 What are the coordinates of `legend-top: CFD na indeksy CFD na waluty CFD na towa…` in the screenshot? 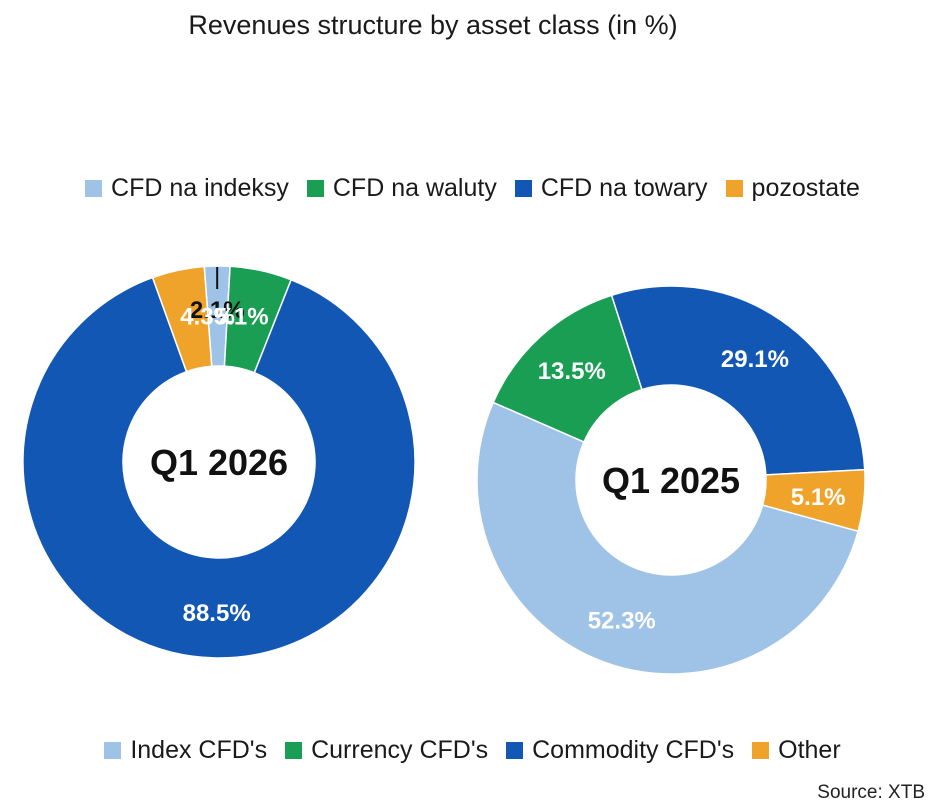 It's located at (472, 188).